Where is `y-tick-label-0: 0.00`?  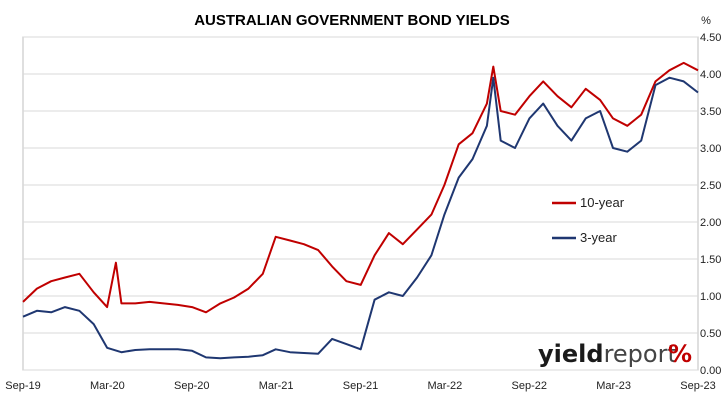 y-tick-label-0: 0.00 is located at coordinates (710, 371).